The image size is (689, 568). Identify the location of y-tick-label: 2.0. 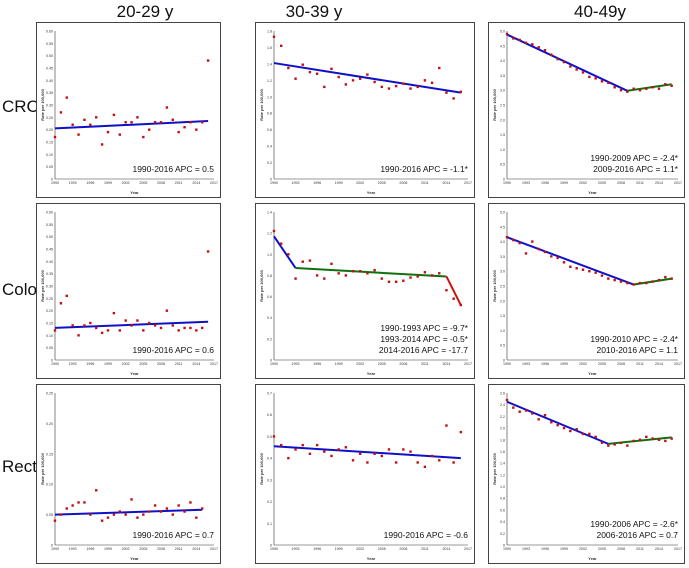
(502, 301).